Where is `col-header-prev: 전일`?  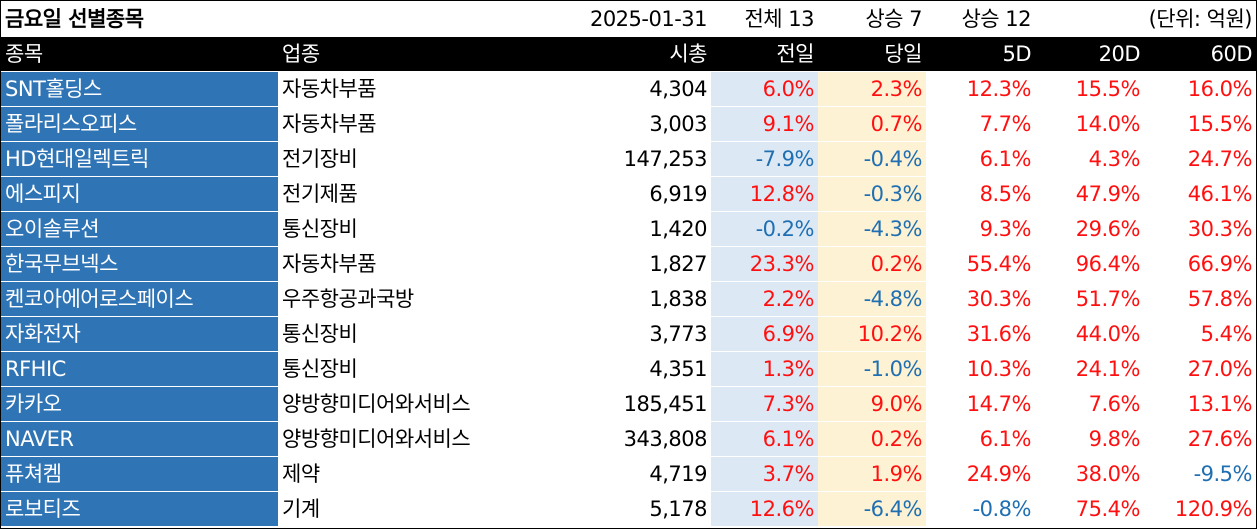
col-header-prev: 전일 is located at coordinates (764, 54).